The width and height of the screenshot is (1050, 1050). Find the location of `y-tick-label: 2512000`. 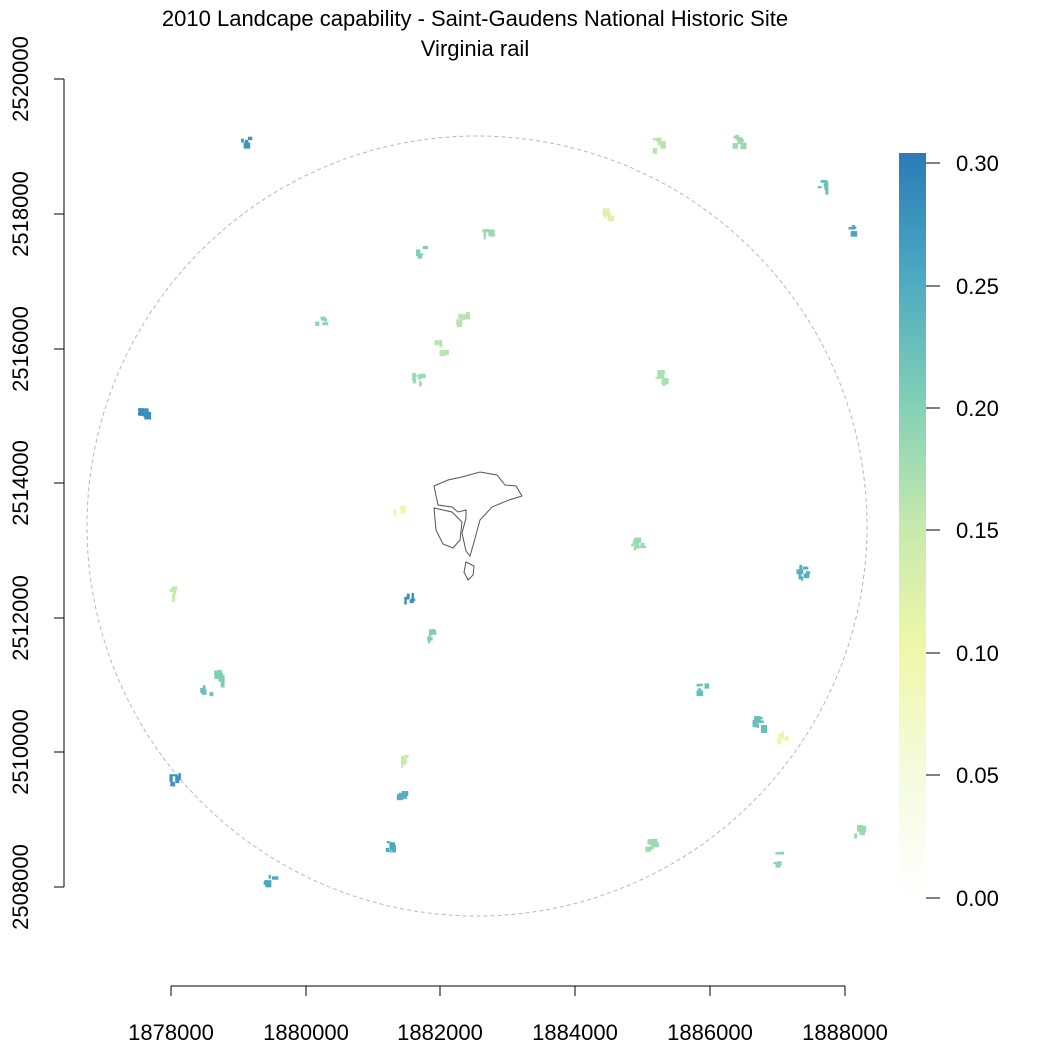

y-tick-label: 2512000 is located at coordinates (20, 618).